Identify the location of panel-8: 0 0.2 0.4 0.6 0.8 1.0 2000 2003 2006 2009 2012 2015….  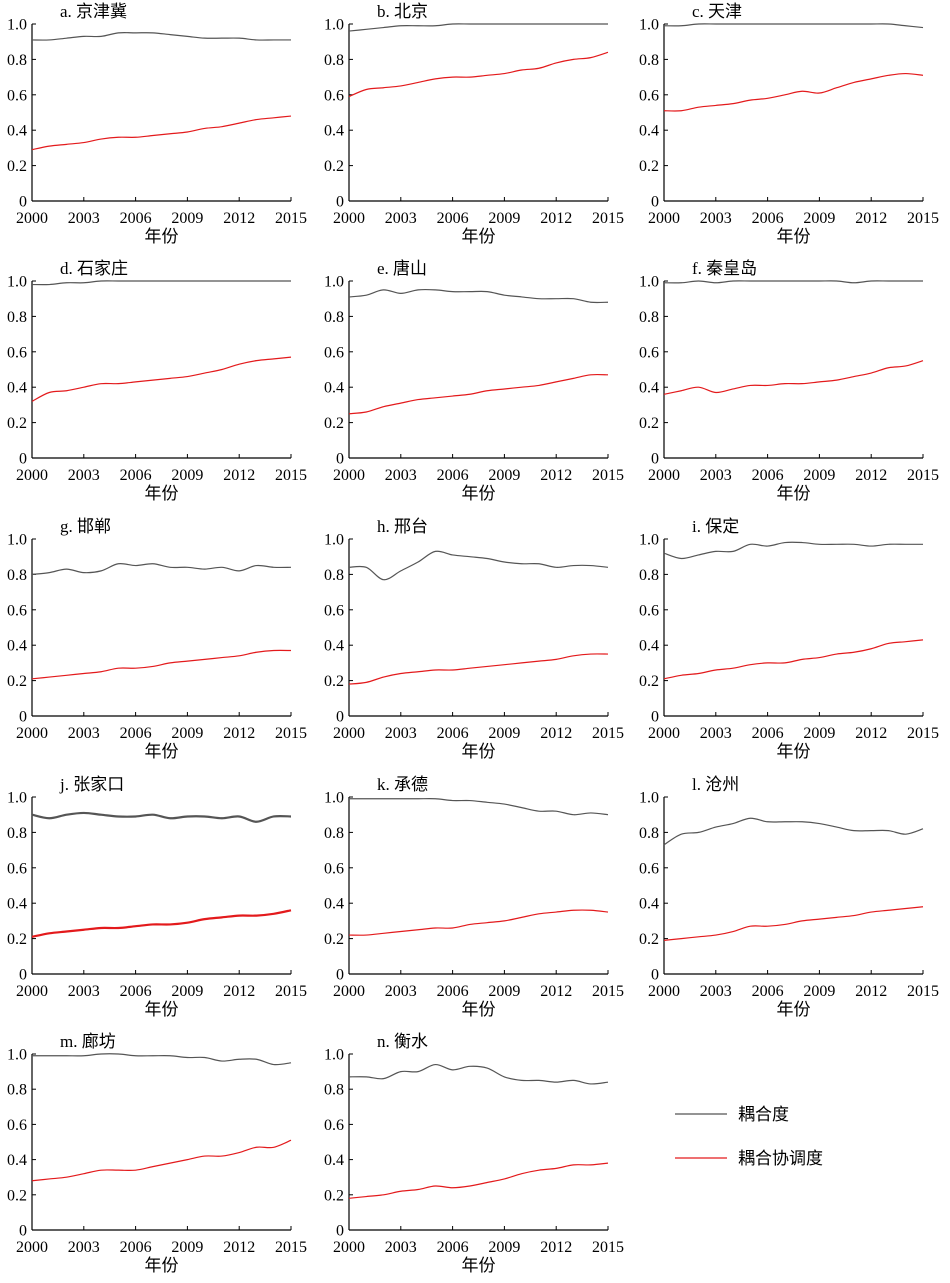
(474, 639).